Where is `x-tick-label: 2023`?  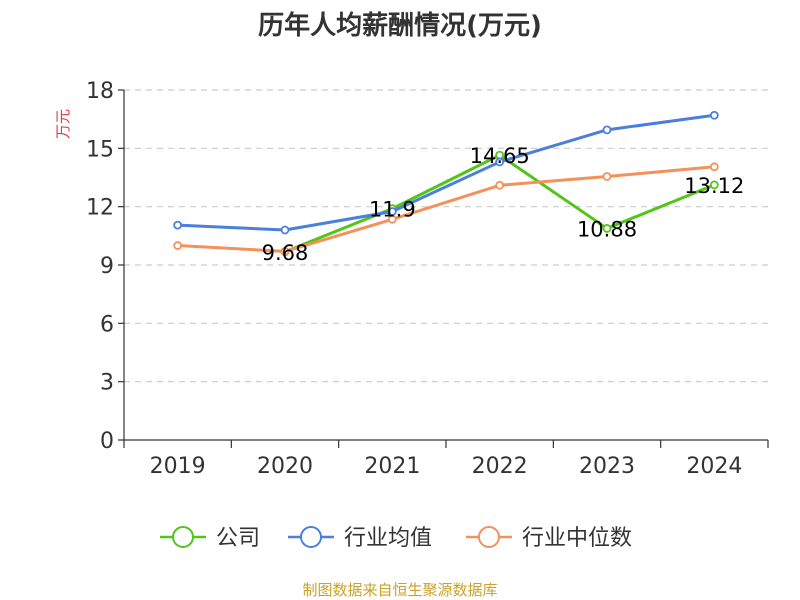
x-tick-label: 2023 is located at coordinates (607, 466).